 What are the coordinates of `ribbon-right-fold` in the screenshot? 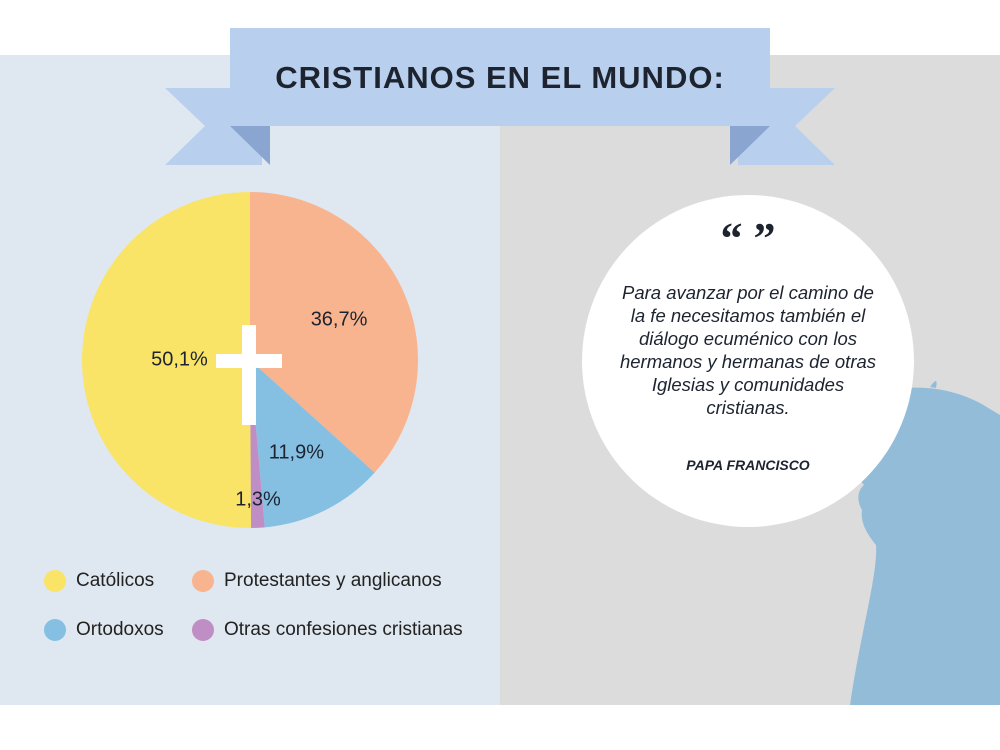 It's located at (750, 145).